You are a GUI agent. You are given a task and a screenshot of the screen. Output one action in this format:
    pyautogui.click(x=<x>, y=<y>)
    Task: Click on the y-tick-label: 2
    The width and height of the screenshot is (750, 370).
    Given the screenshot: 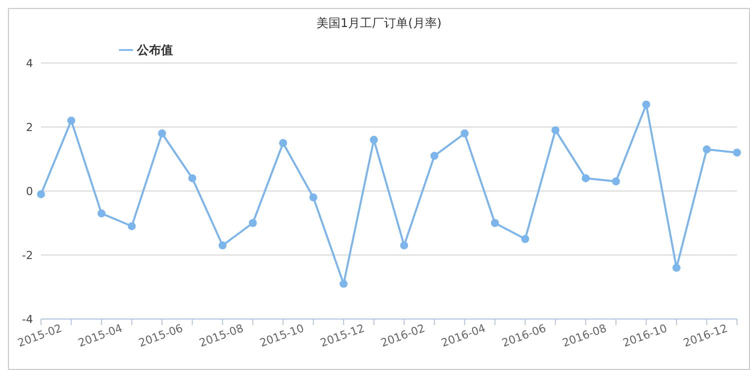 What is the action you would take?
    pyautogui.click(x=29, y=127)
    